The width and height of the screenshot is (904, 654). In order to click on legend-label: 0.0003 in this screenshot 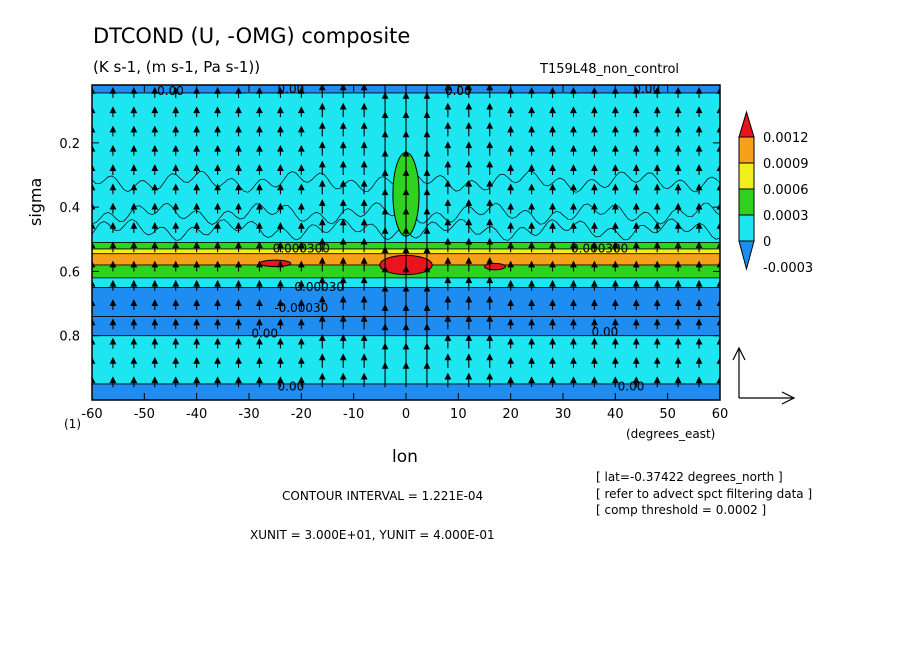, I will do `click(786, 216)`.